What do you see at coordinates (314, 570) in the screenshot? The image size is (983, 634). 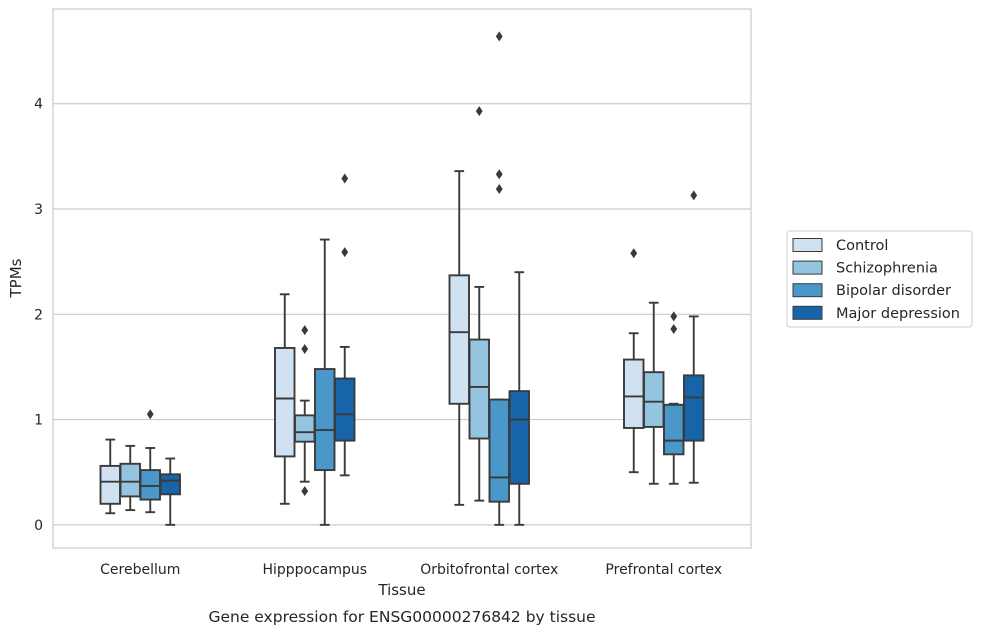 I see `x-tick-label: Hipppocampus` at bounding box center [314, 570].